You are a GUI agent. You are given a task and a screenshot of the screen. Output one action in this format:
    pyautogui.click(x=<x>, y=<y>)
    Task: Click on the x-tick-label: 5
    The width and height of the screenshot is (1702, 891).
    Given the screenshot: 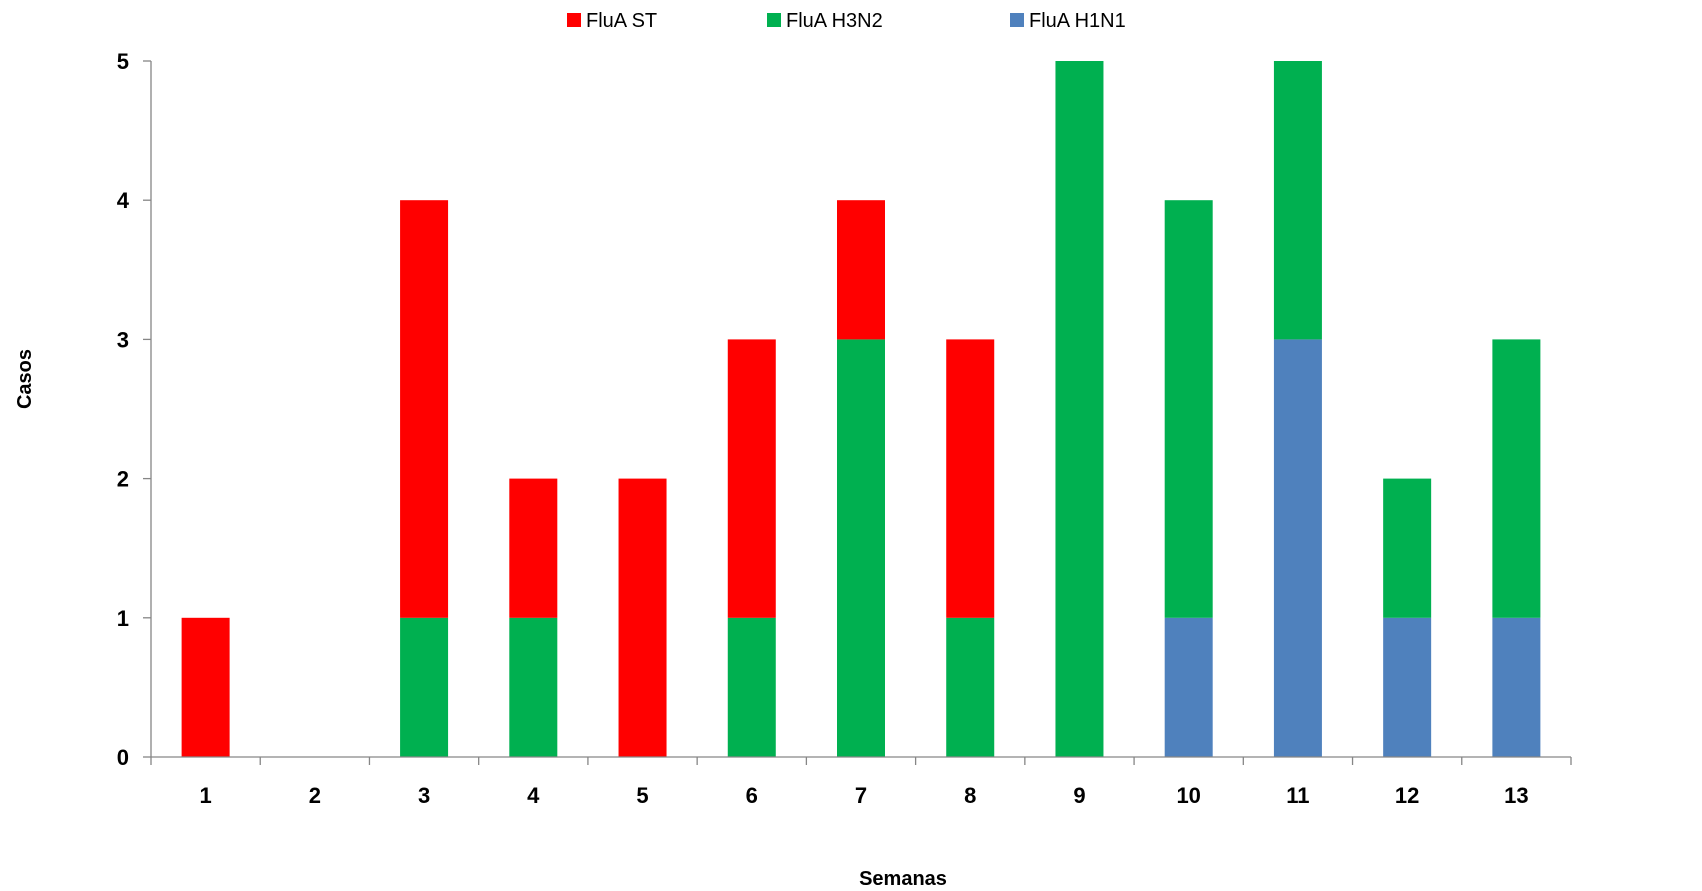 What is the action you would take?
    pyautogui.click(x=642, y=795)
    